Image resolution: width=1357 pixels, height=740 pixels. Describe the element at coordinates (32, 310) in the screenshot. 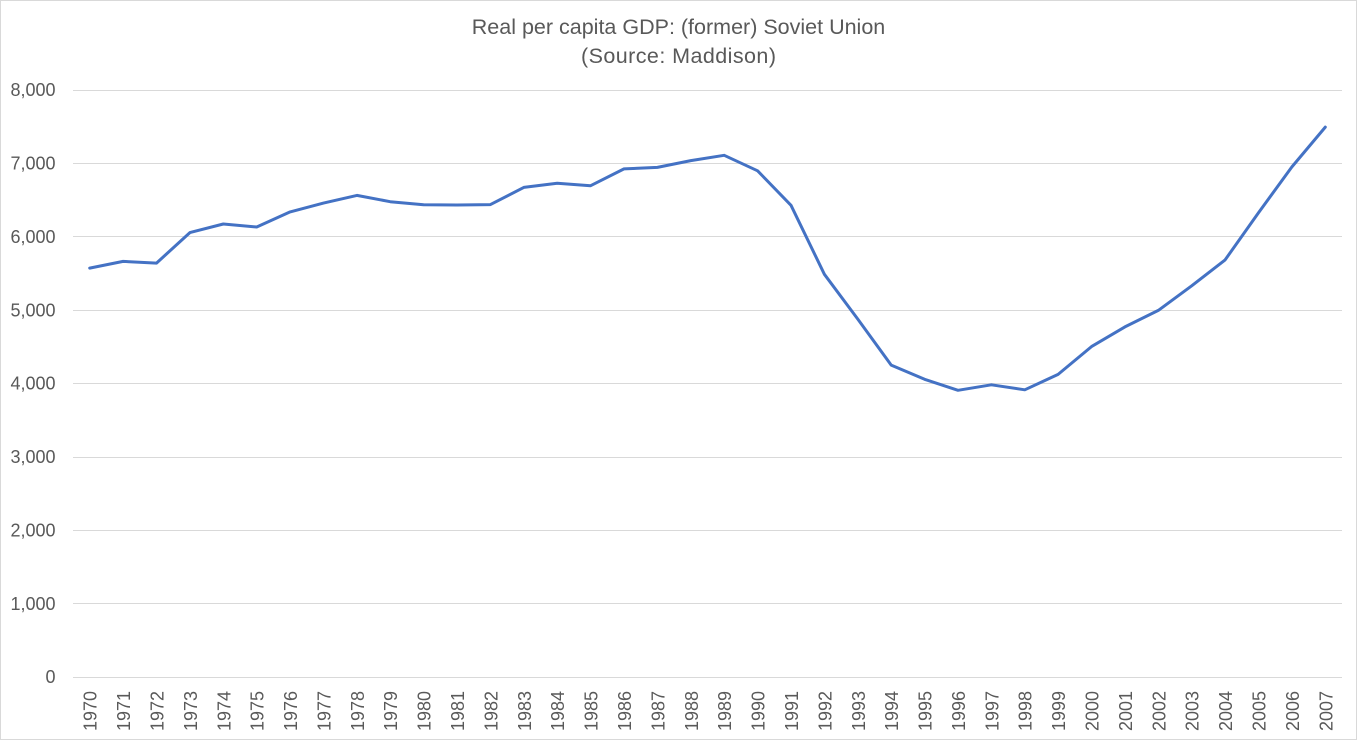

I see `svg-text: 5,000` at that location.